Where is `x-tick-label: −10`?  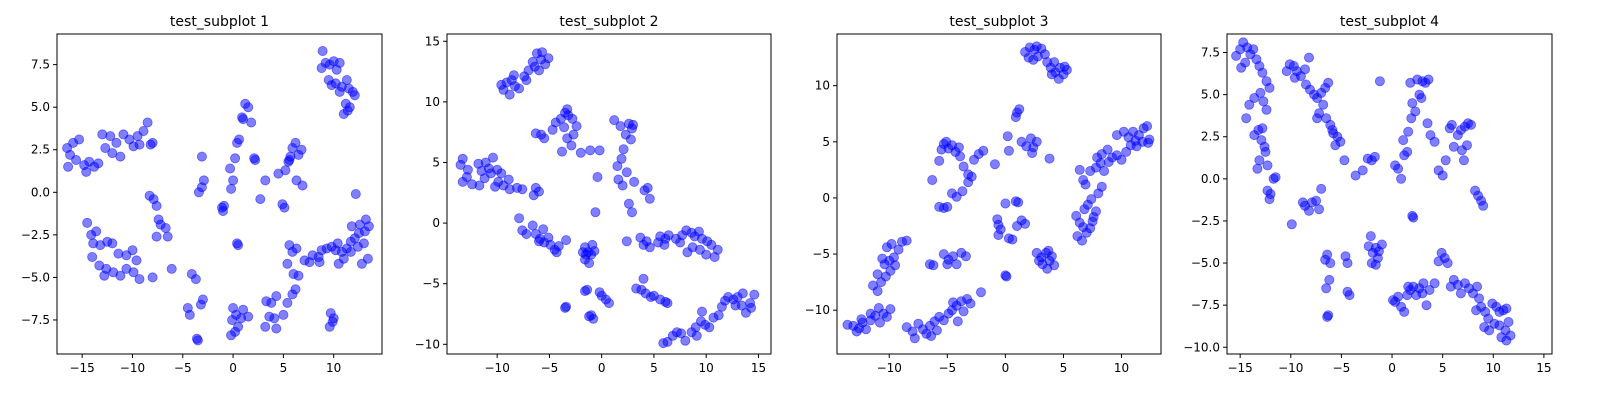 x-tick-label: −10 is located at coordinates (889, 368).